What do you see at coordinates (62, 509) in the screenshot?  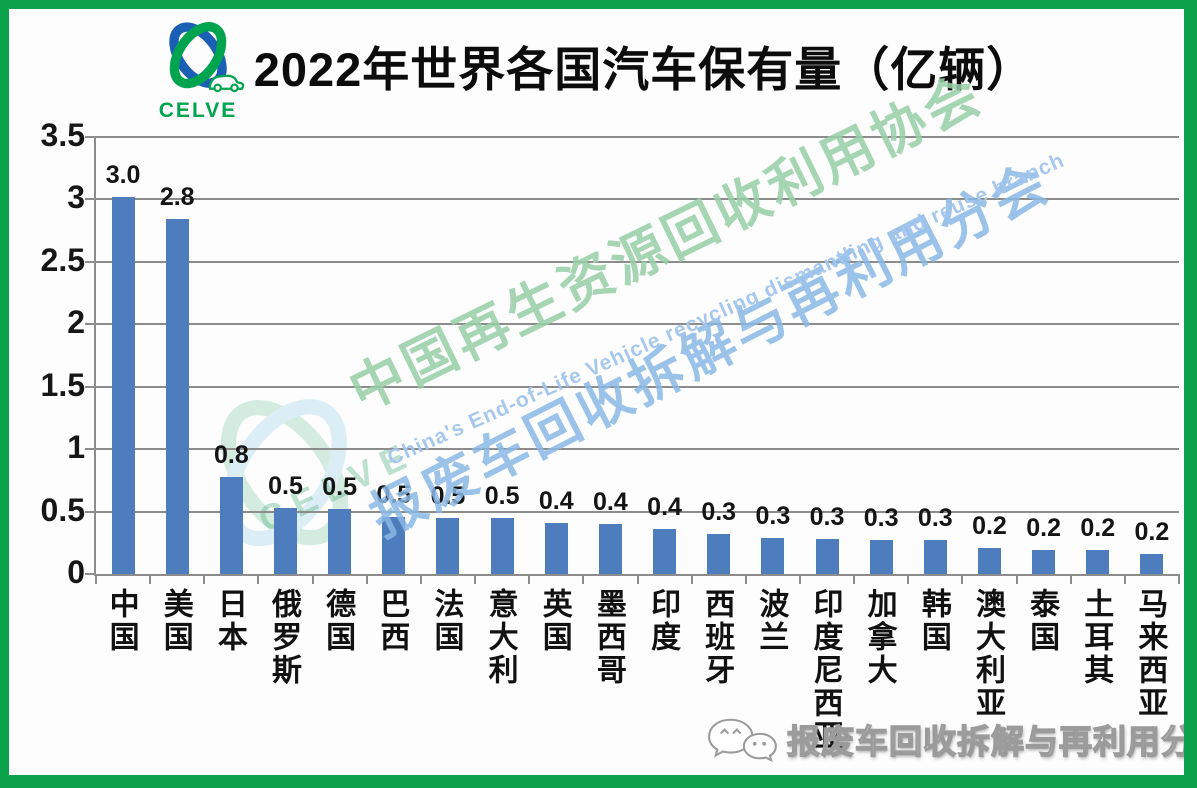 I see `y-tick-label: 0.5` at bounding box center [62, 509].